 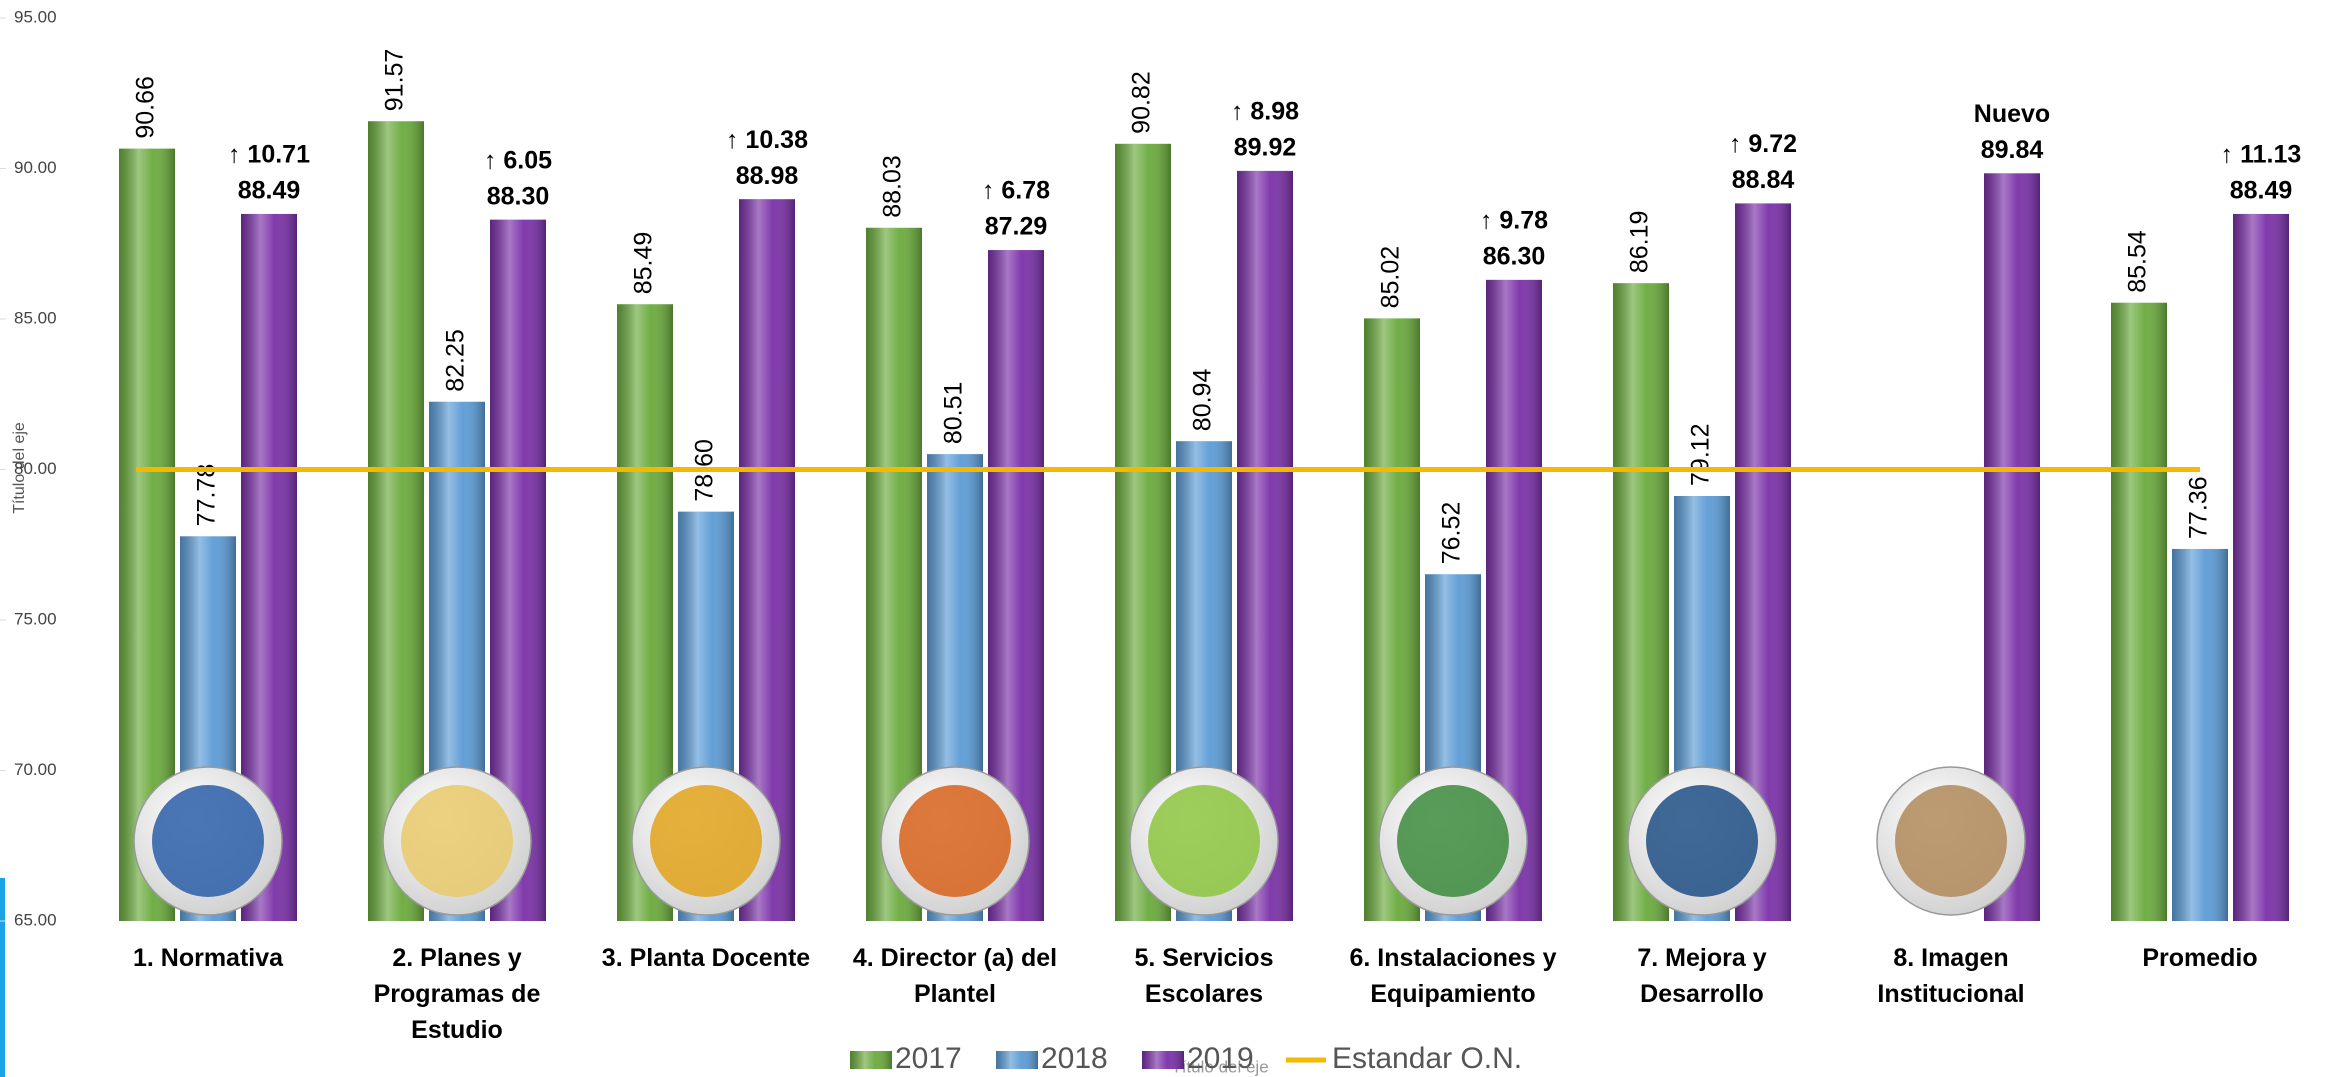 What do you see at coordinates (2200, 958) in the screenshot?
I see `x-tick-label: Promedio` at bounding box center [2200, 958].